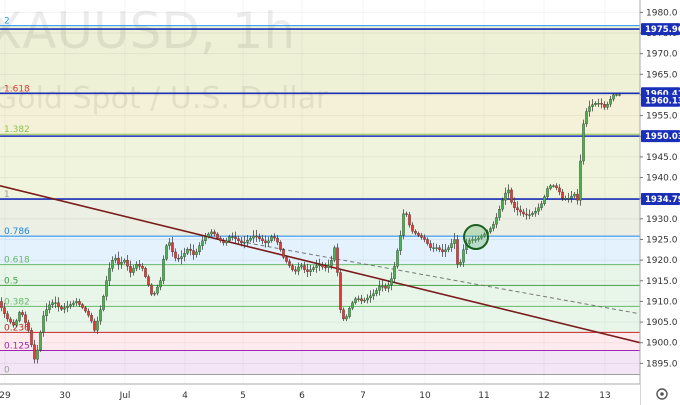 The width and height of the screenshot is (680, 405). I want to click on time-tick-6: 6, so click(302, 396).